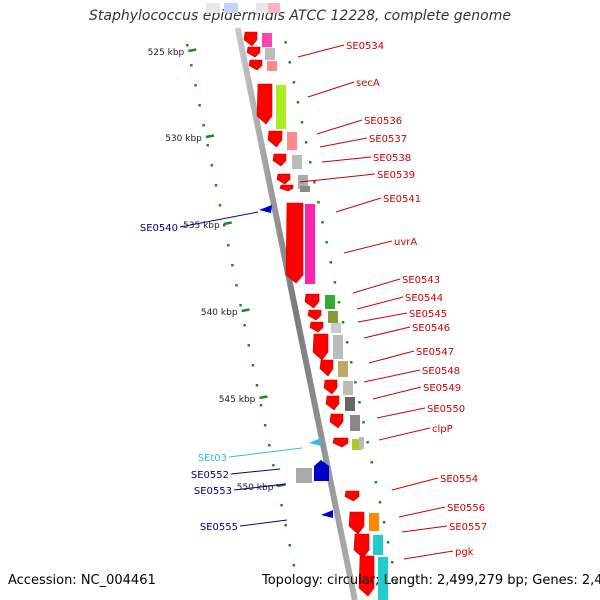  Describe the element at coordinates (464, 552) in the screenshot. I see `gene-label: pgk` at that location.